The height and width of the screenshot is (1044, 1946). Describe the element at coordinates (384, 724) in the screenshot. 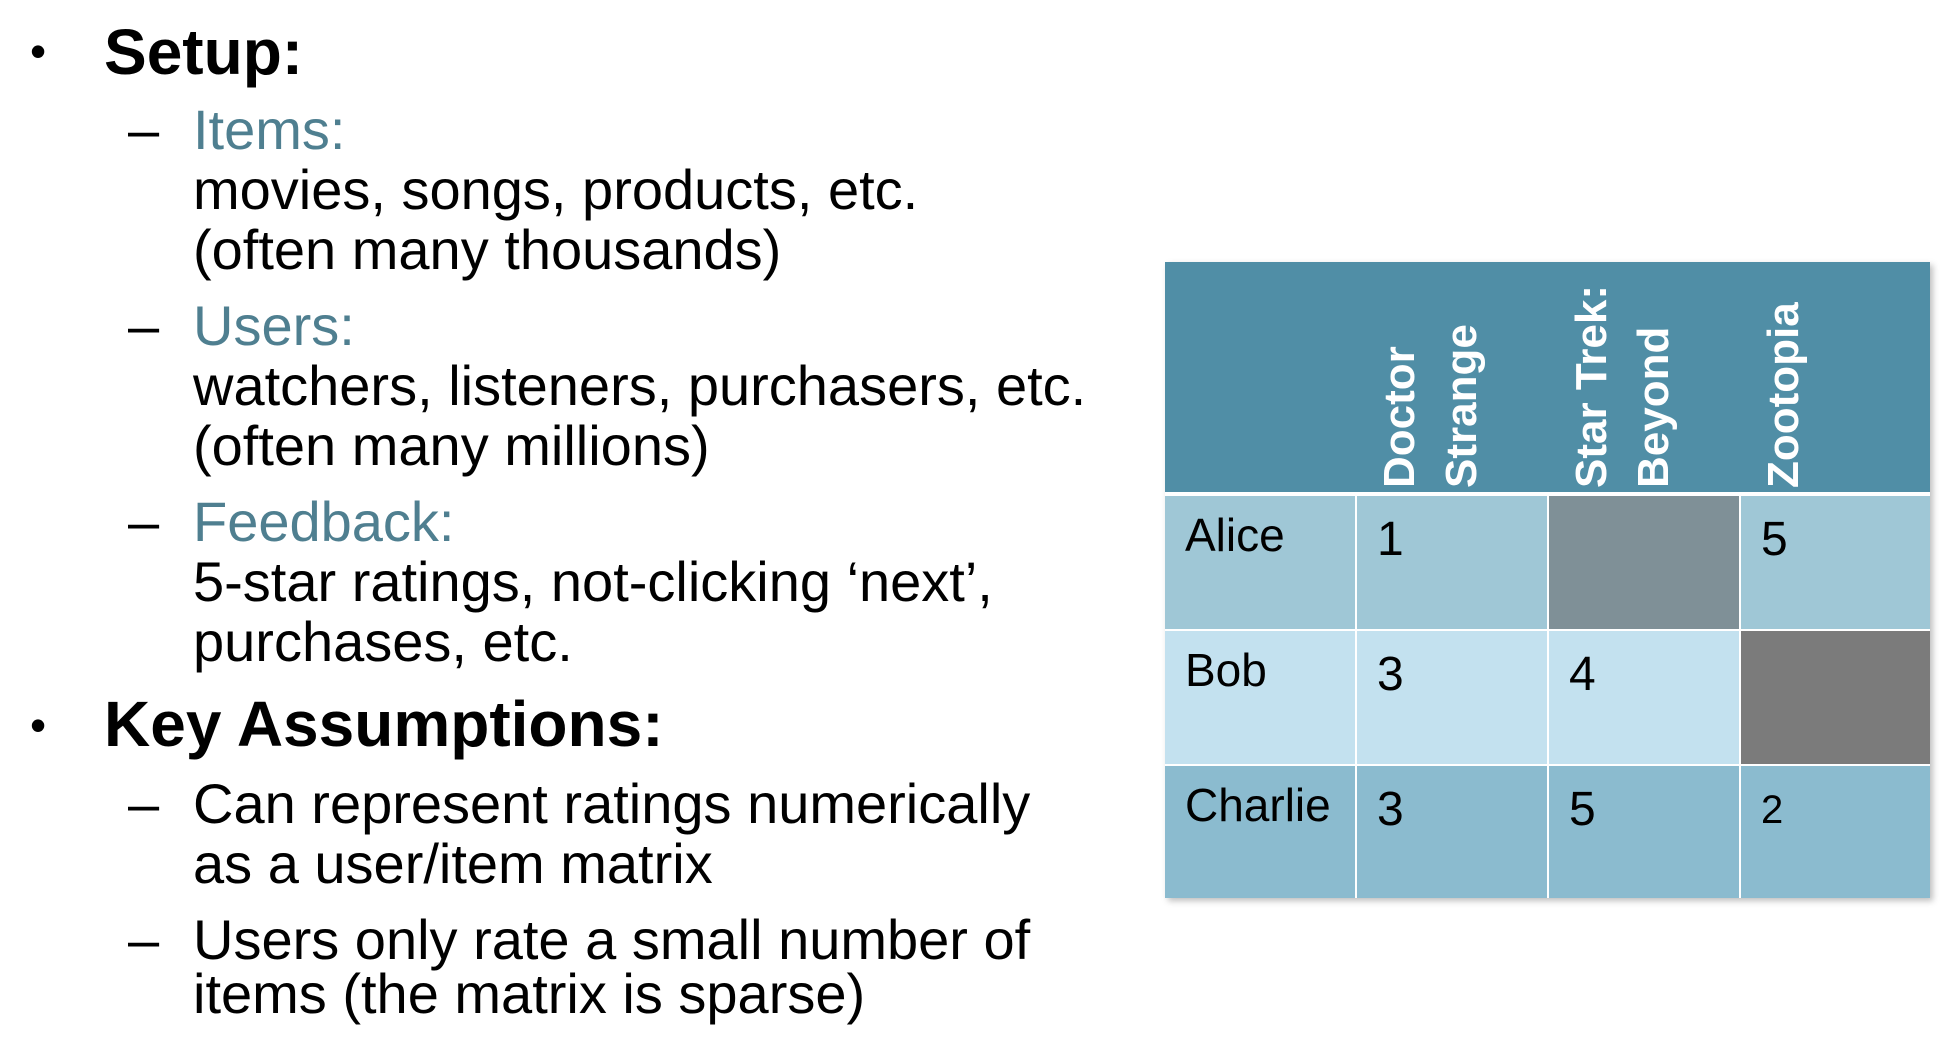

I see `assumptions-heading: Key Assumptions:` at that location.